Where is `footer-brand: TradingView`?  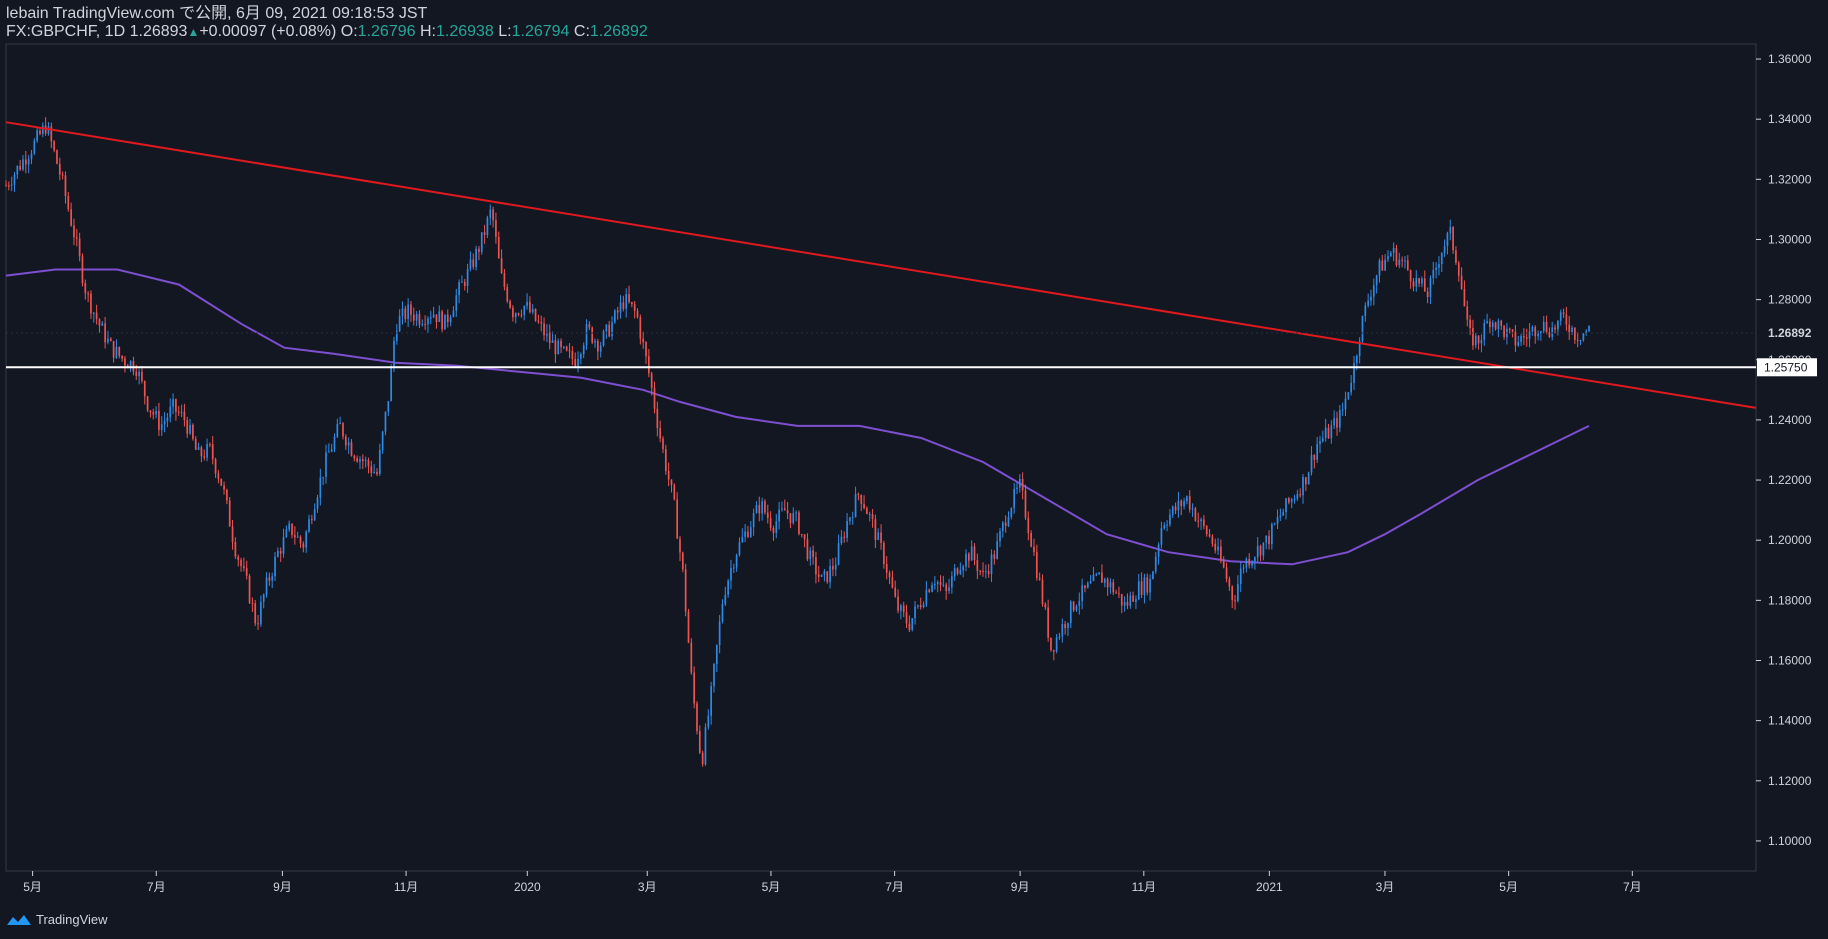 footer-brand: TradingView is located at coordinates (57, 919).